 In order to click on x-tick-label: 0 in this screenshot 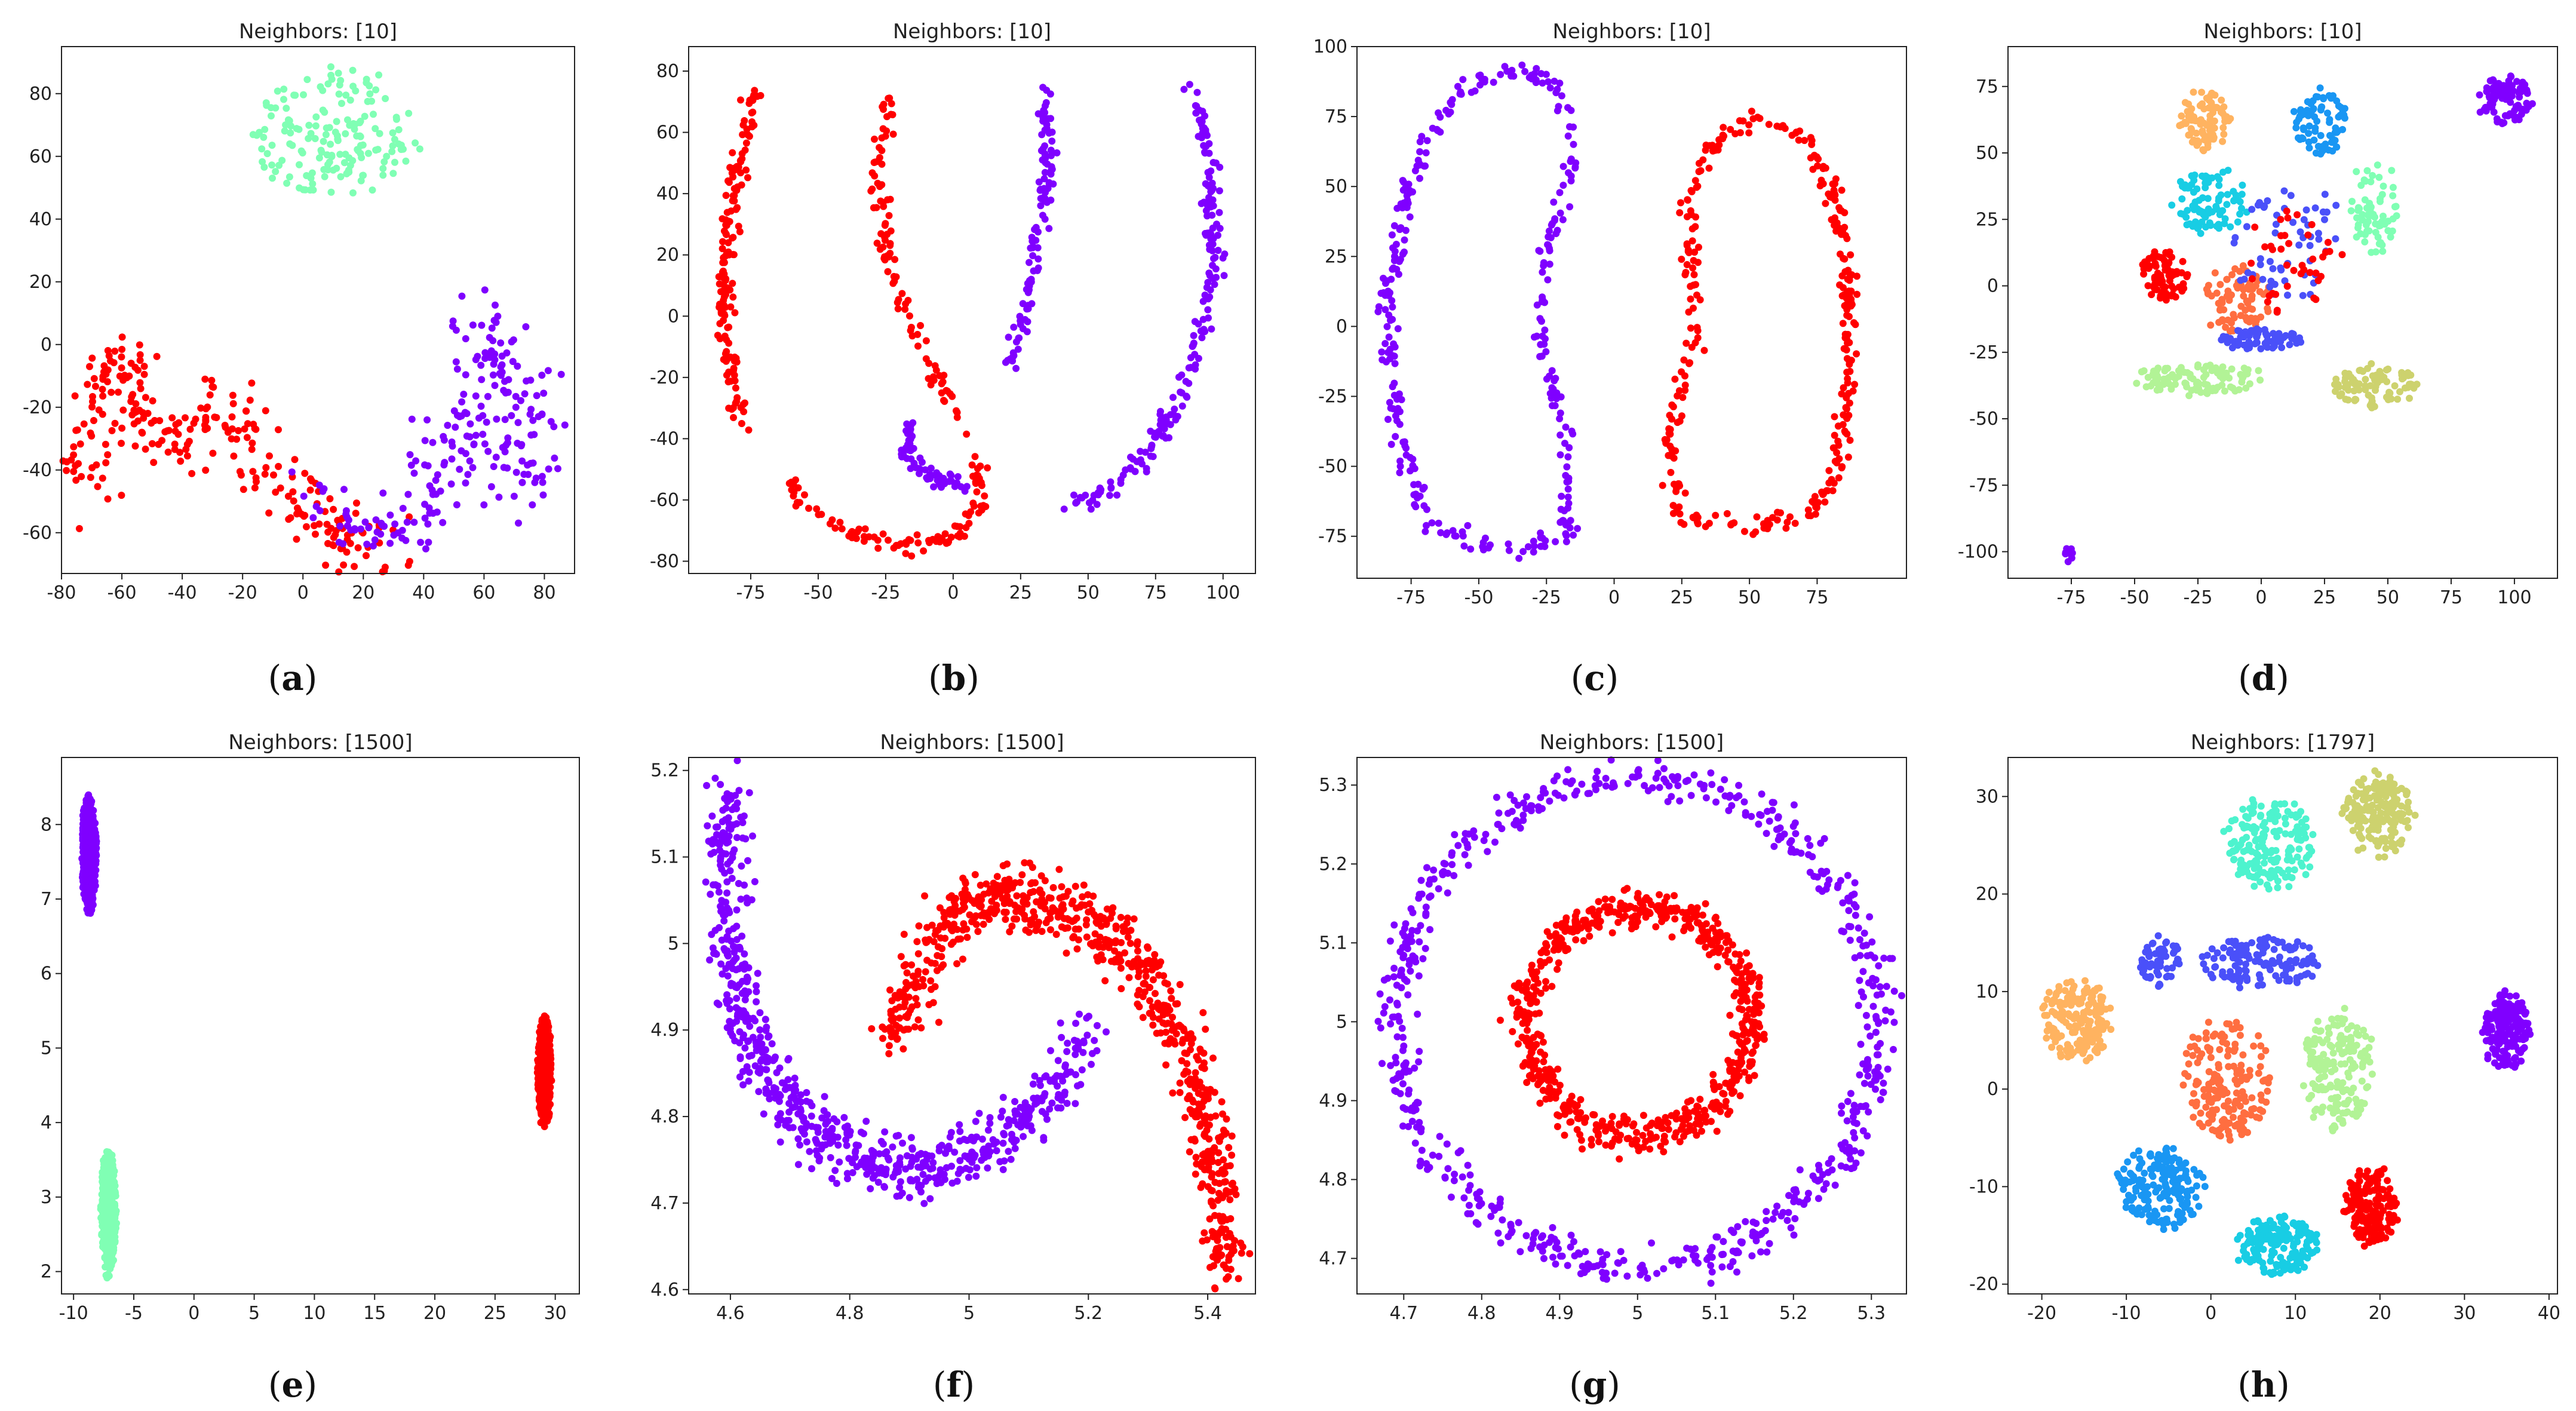, I will do `click(953, 592)`.